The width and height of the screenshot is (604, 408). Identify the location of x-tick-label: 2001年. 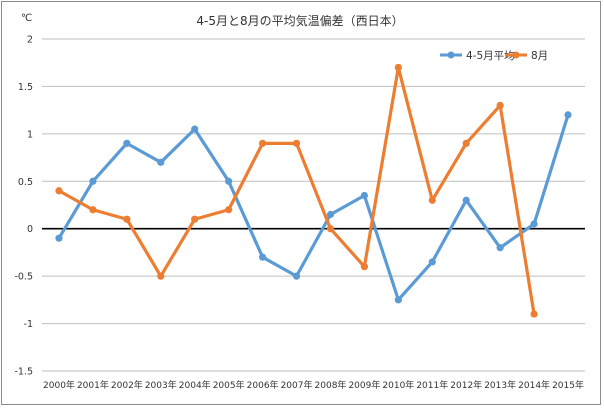
(93, 385).